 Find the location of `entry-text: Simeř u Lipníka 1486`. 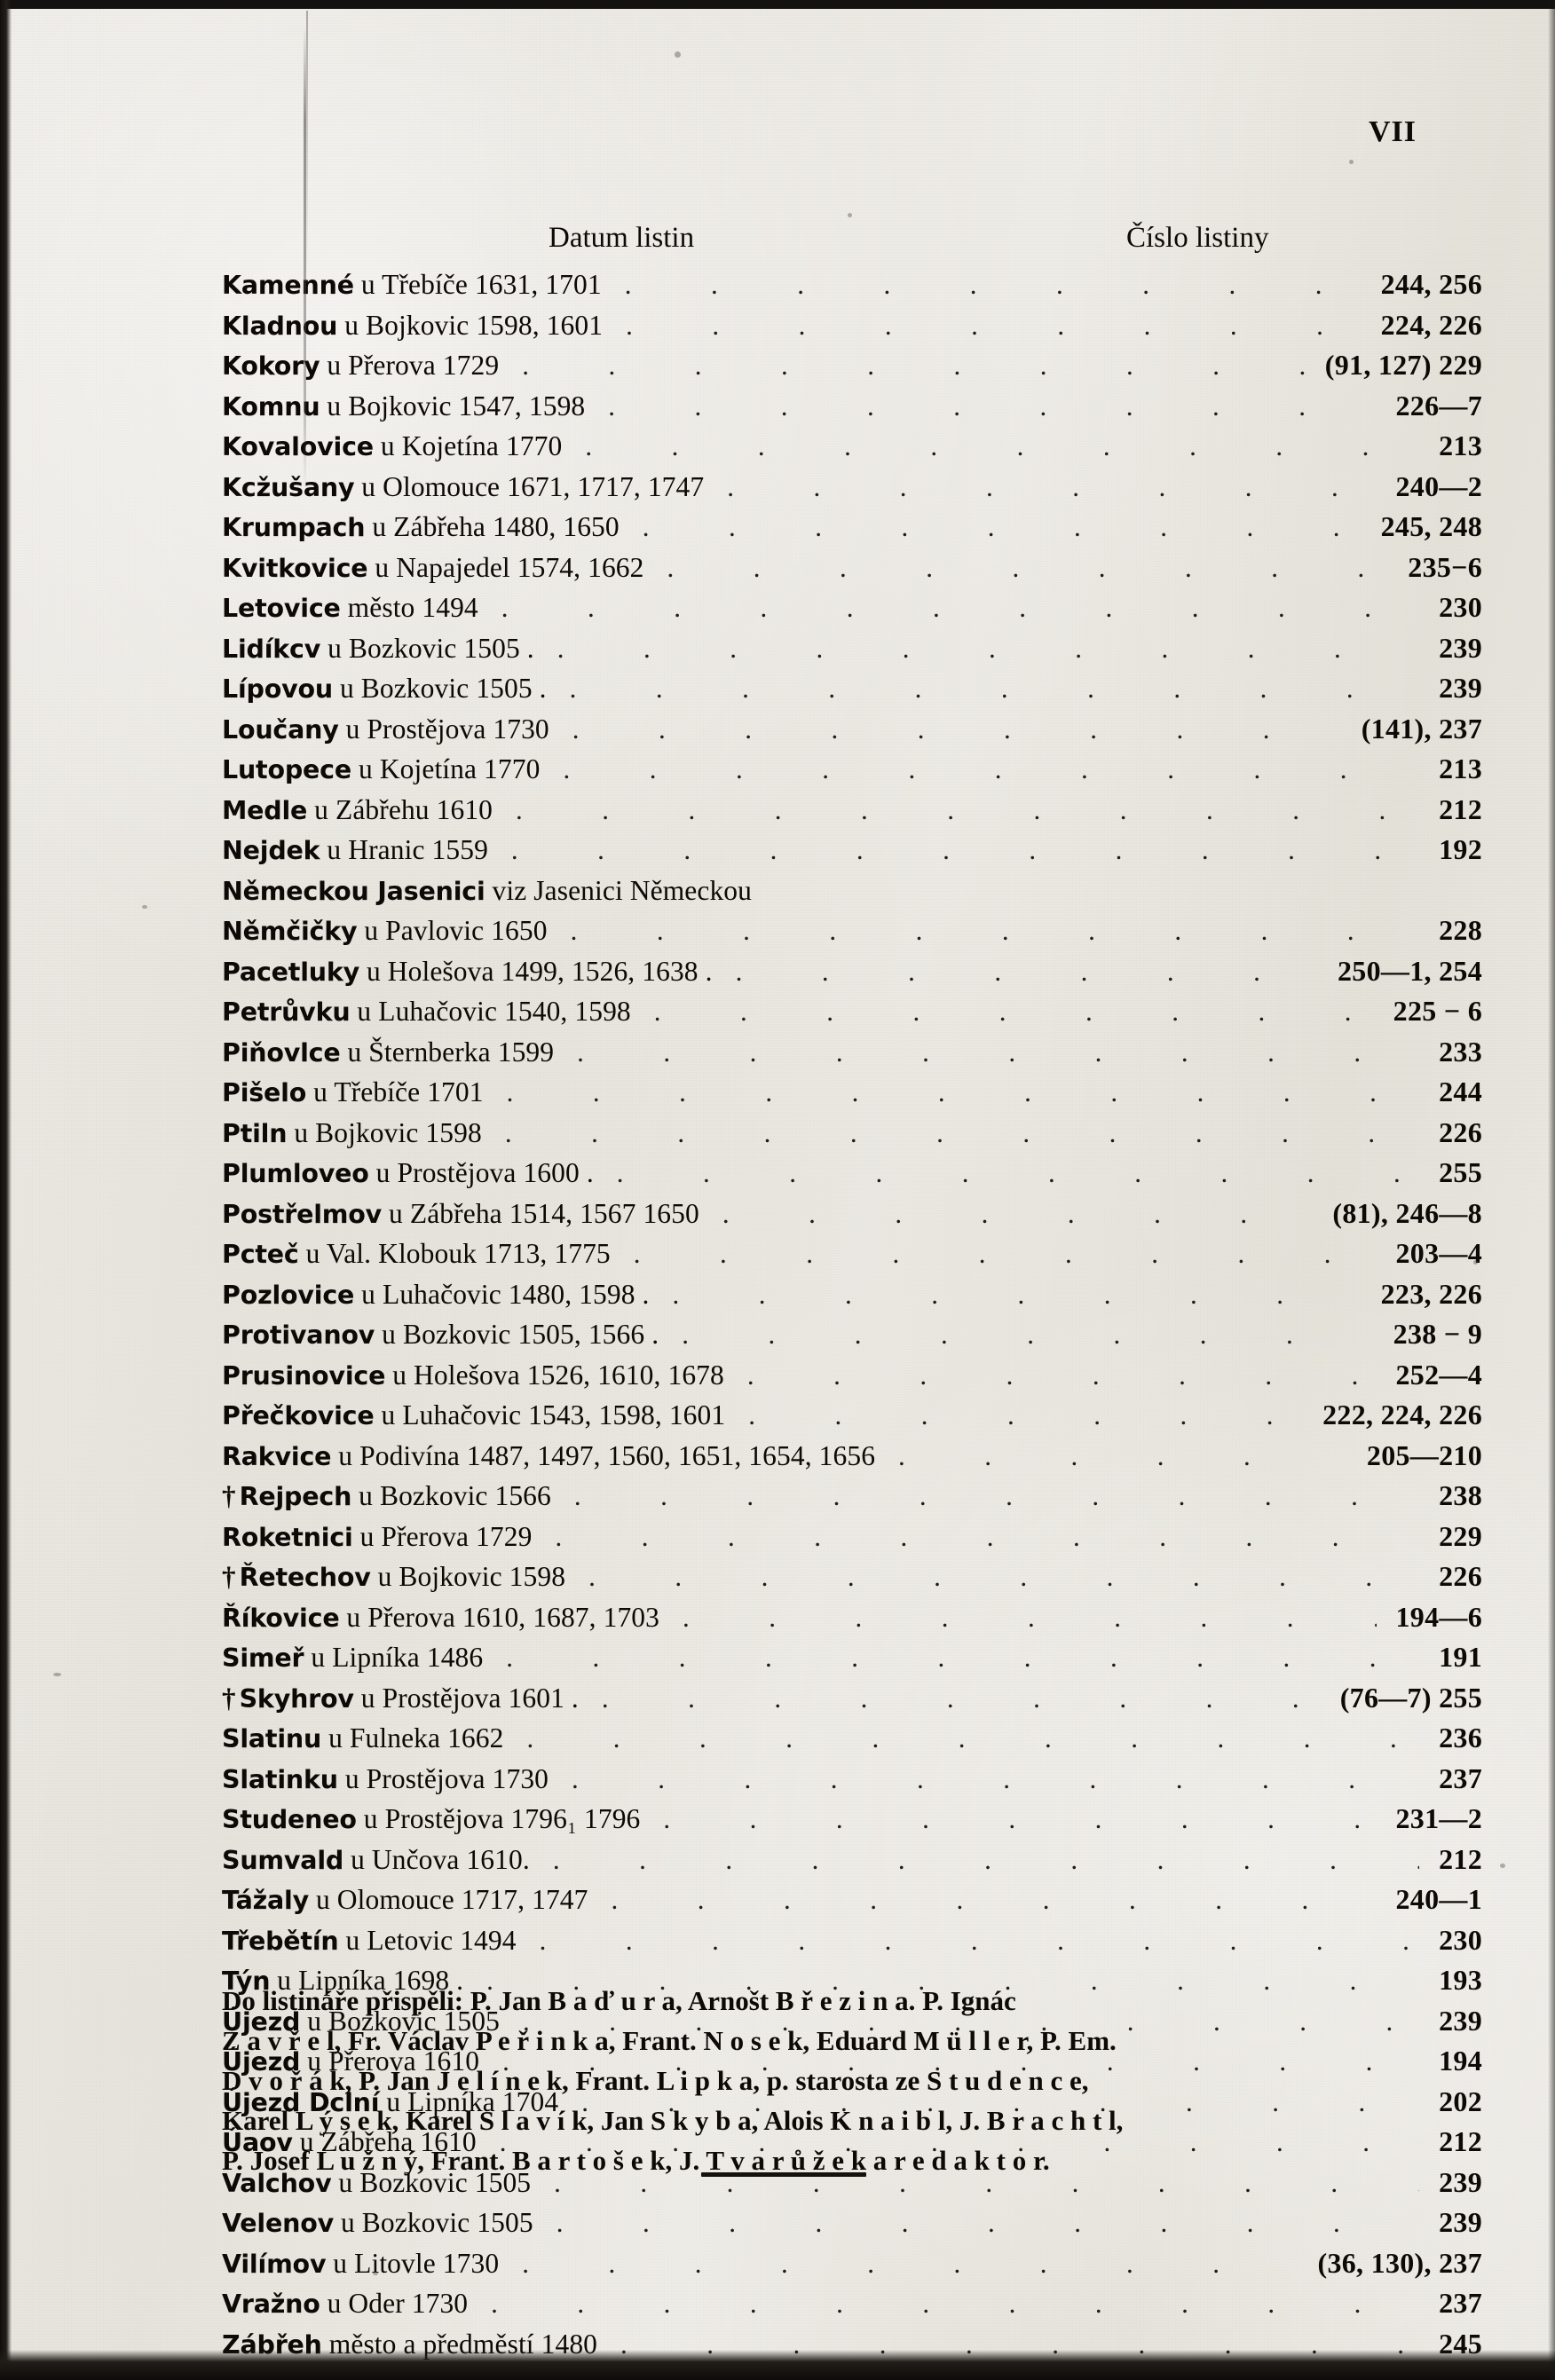

entry-text: Simeř u Lipníka 1486 is located at coordinates (352, 1658).